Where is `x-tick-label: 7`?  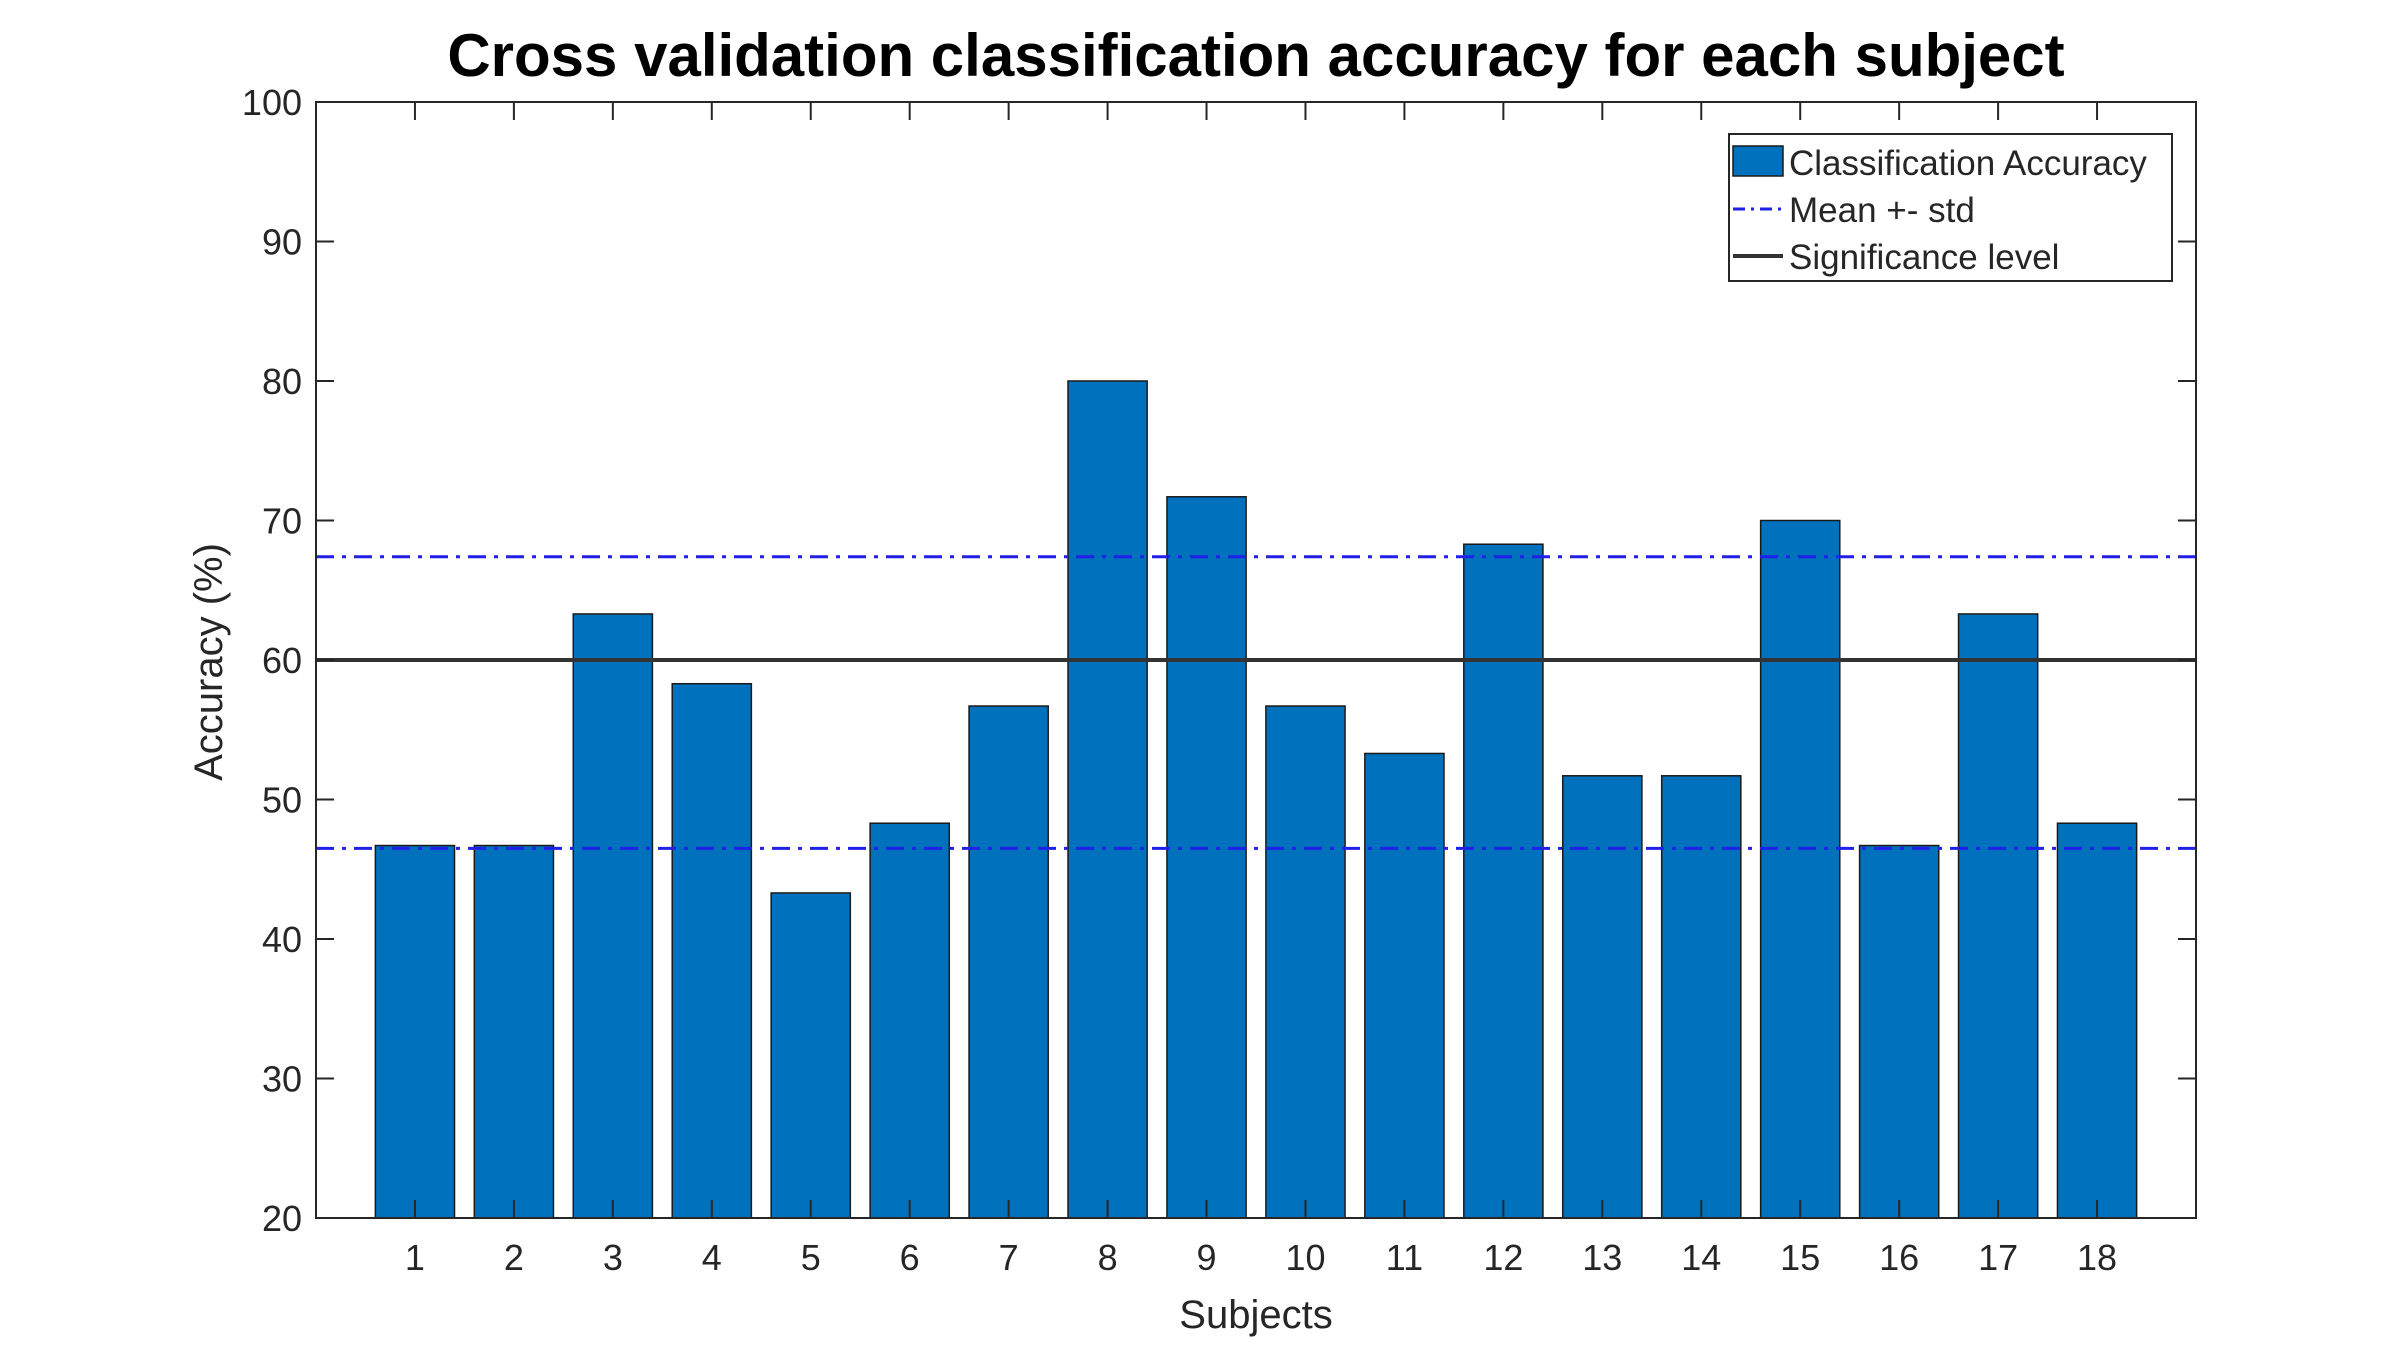
x-tick-label: 7 is located at coordinates (1009, 1257).